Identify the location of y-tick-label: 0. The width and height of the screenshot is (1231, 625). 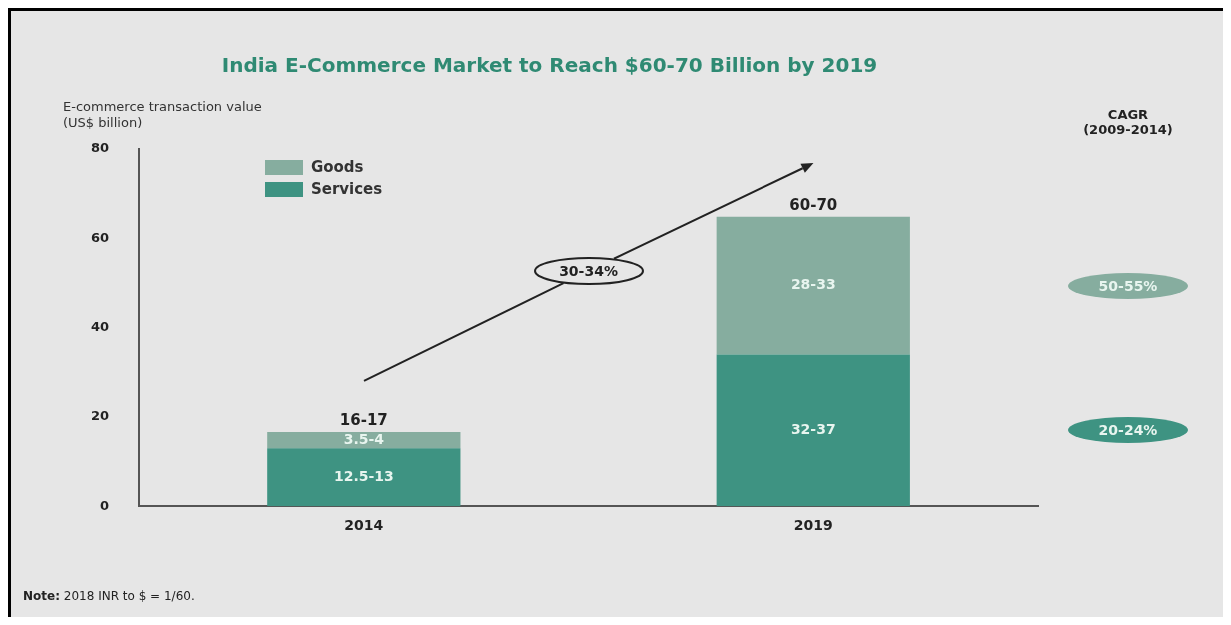
(105, 505).